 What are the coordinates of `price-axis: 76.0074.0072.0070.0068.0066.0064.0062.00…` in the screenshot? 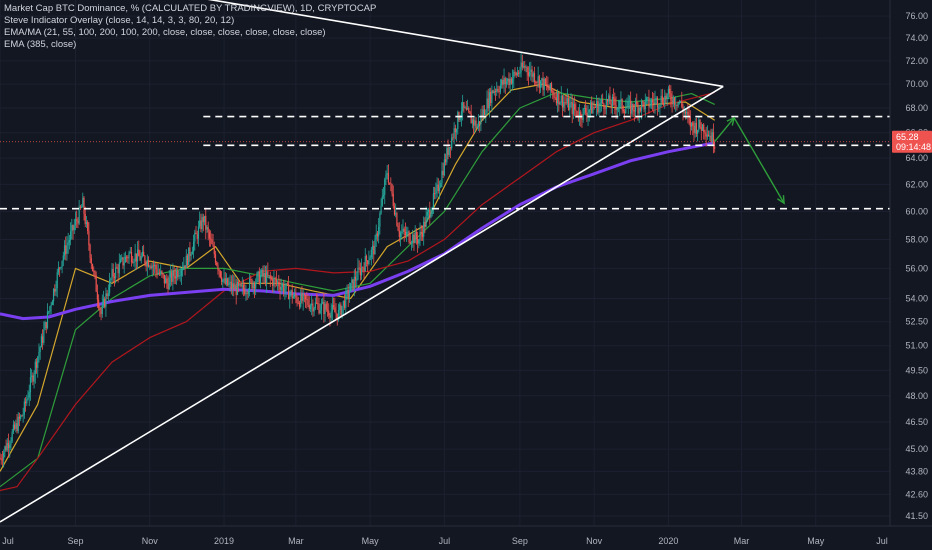 It's located at (910, 275).